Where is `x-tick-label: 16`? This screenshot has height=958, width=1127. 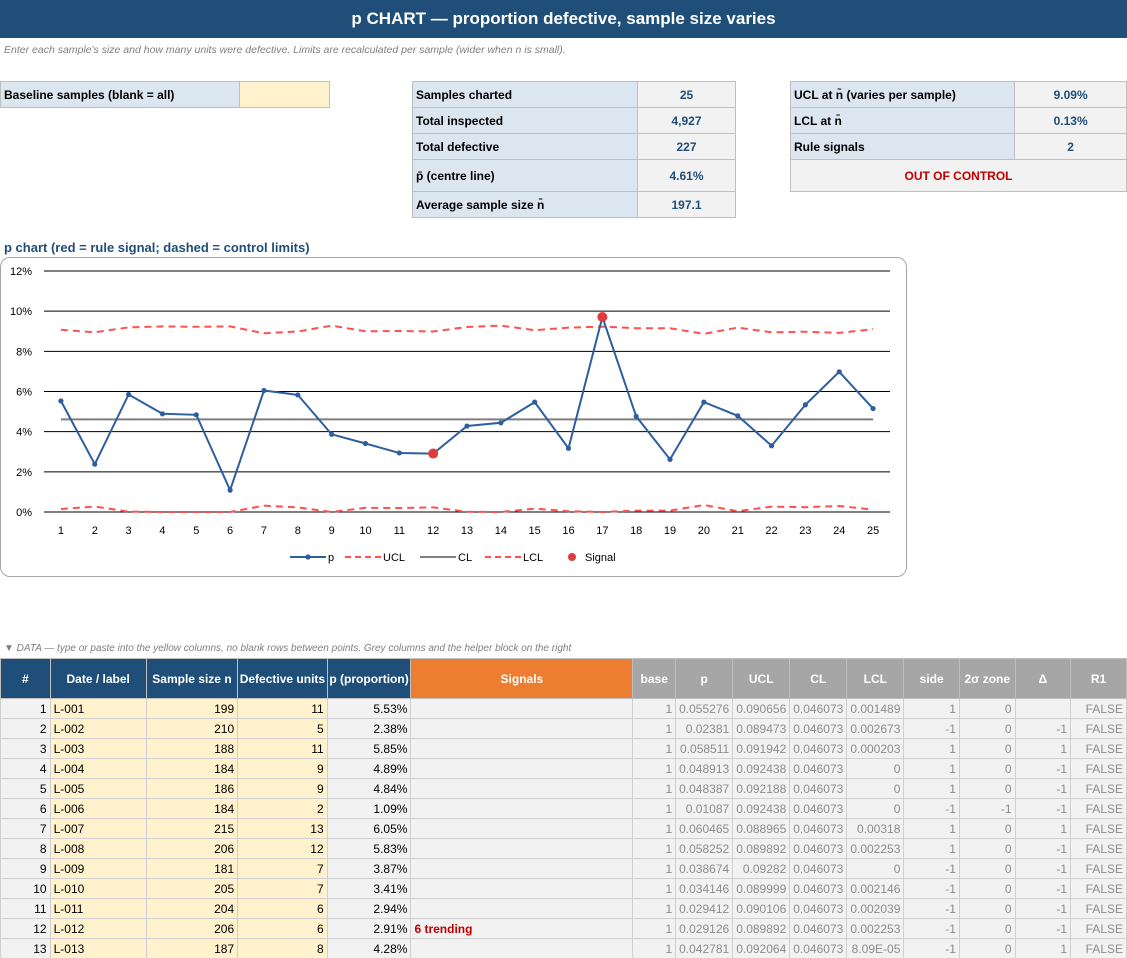
x-tick-label: 16 is located at coordinates (568, 531).